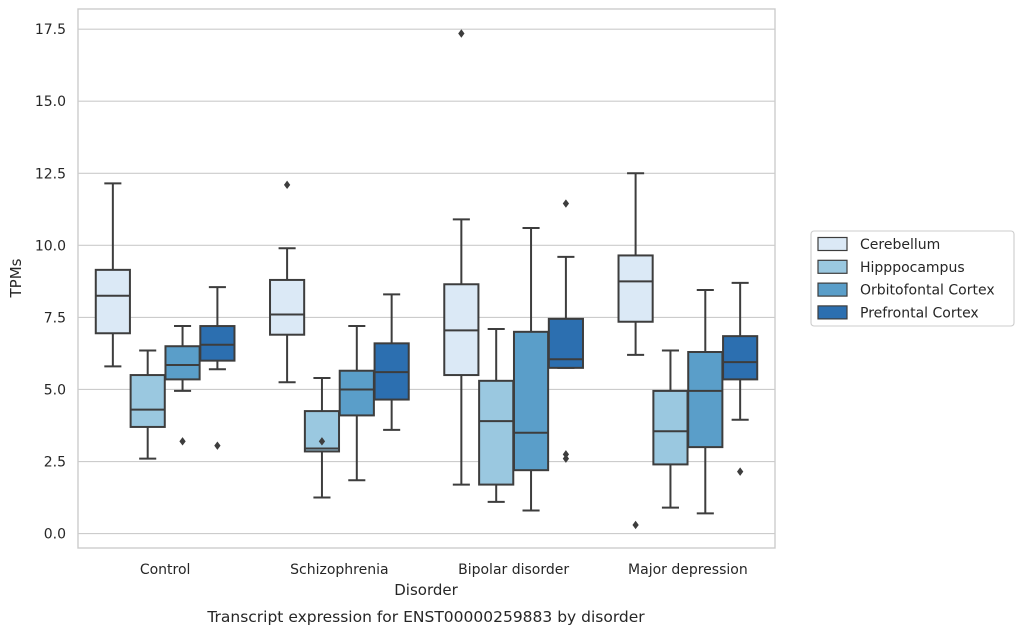  Describe the element at coordinates (50, 282) in the screenshot. I see `y-axis-ticks: 0.0 2.5 5.0 7.5 10.0 12.5 15.0 17.5` at that location.